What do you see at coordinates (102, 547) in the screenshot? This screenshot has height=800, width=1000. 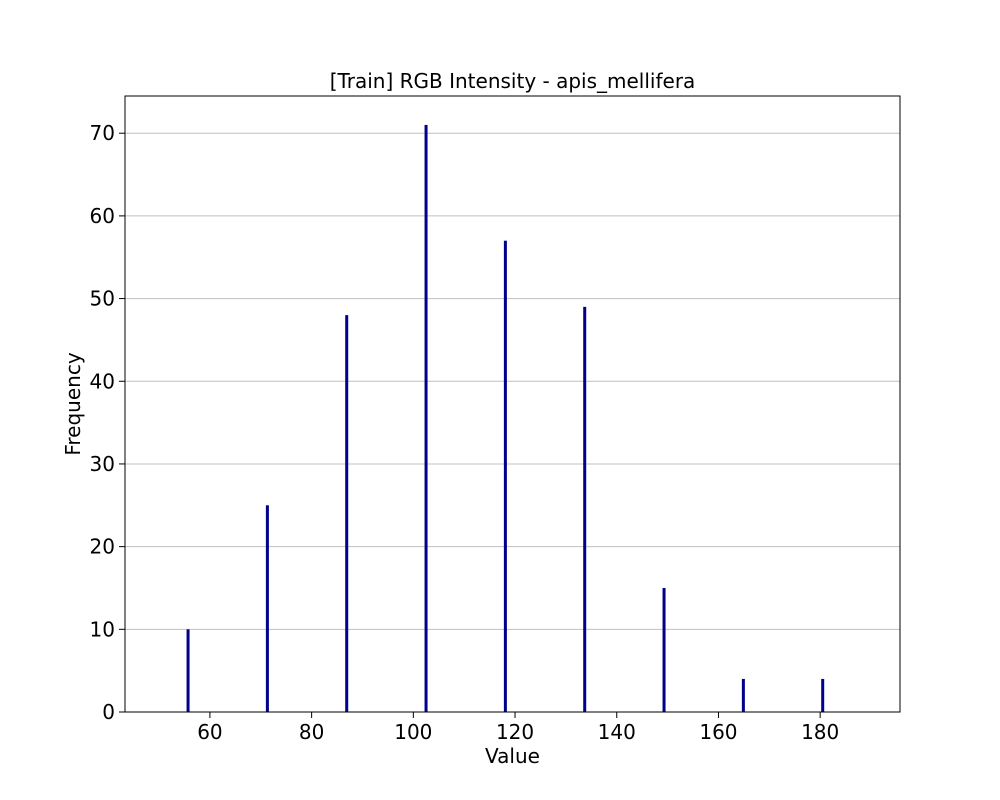 I see `y-tick-label-2: 20` at bounding box center [102, 547].